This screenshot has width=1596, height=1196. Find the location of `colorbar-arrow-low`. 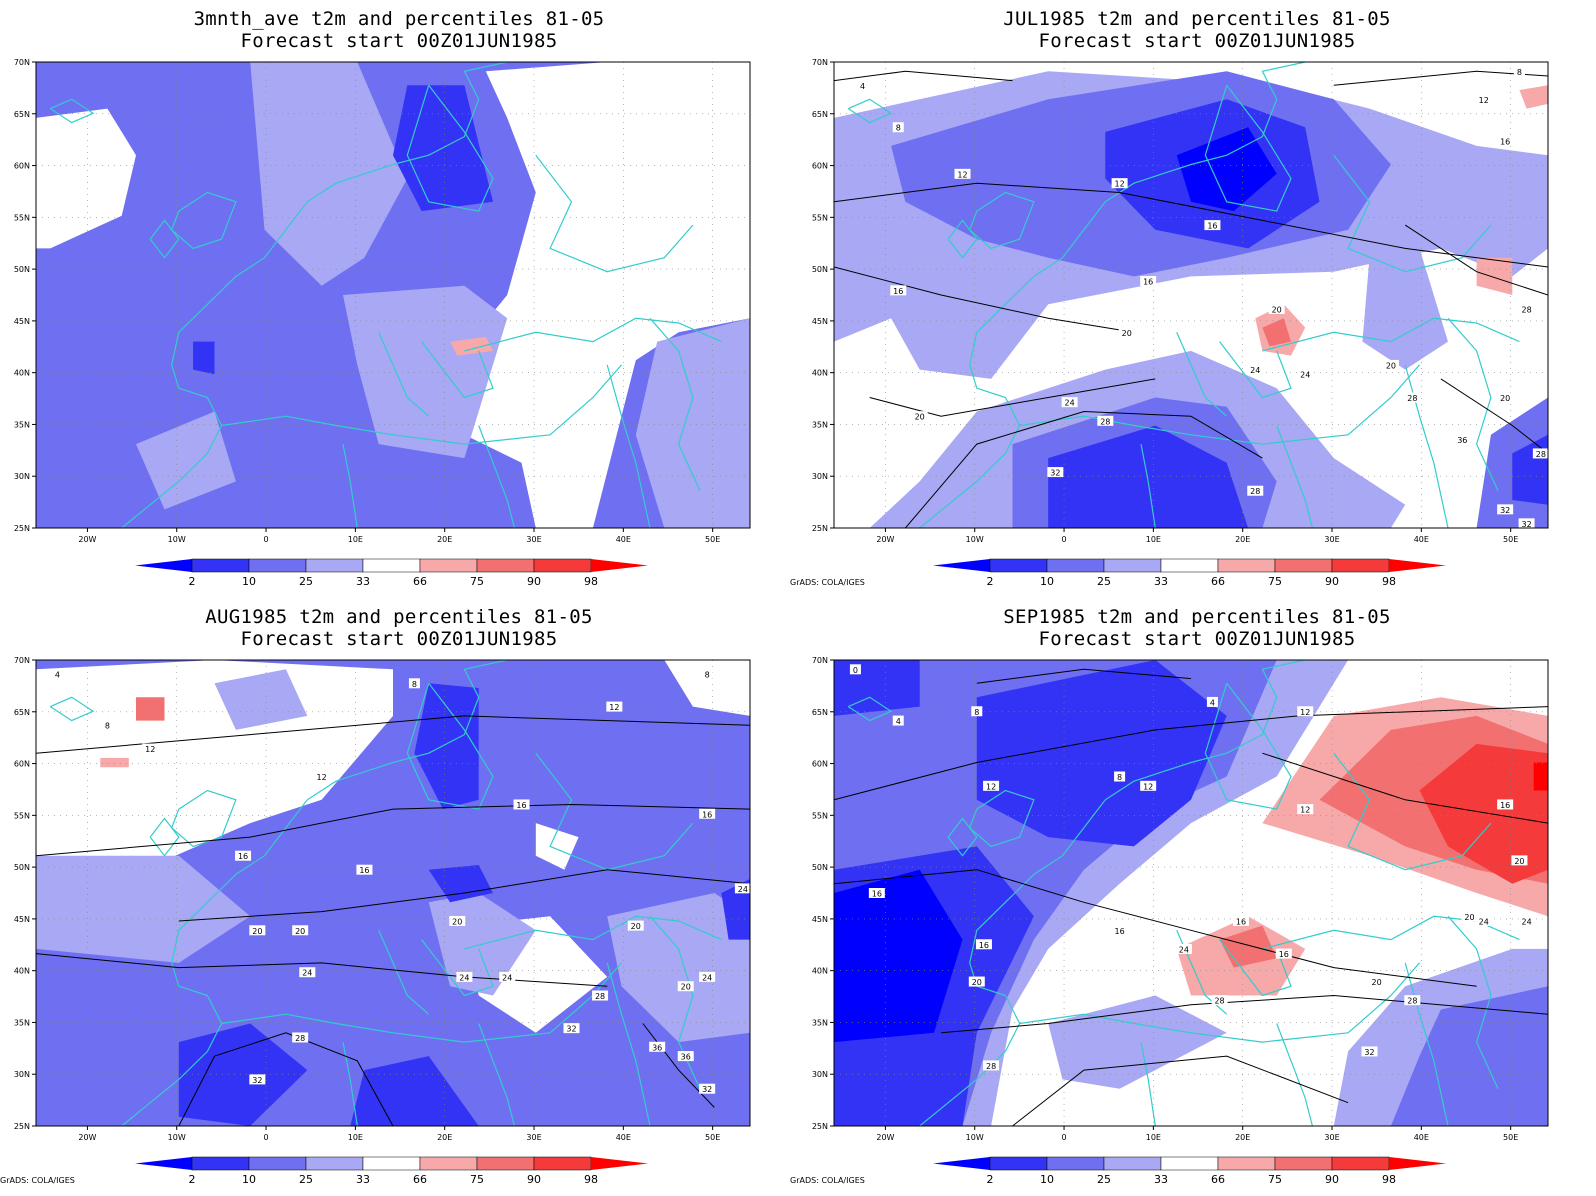

colorbar-arrow-low is located at coordinates (961, 565).